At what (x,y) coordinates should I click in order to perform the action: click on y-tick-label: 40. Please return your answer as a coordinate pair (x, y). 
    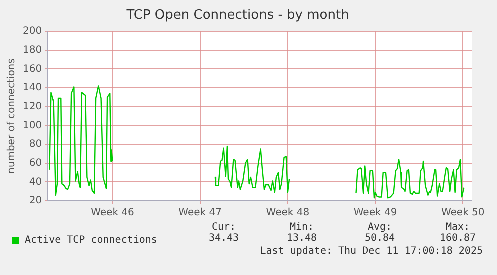
    Looking at the image, I should click on (35, 182).